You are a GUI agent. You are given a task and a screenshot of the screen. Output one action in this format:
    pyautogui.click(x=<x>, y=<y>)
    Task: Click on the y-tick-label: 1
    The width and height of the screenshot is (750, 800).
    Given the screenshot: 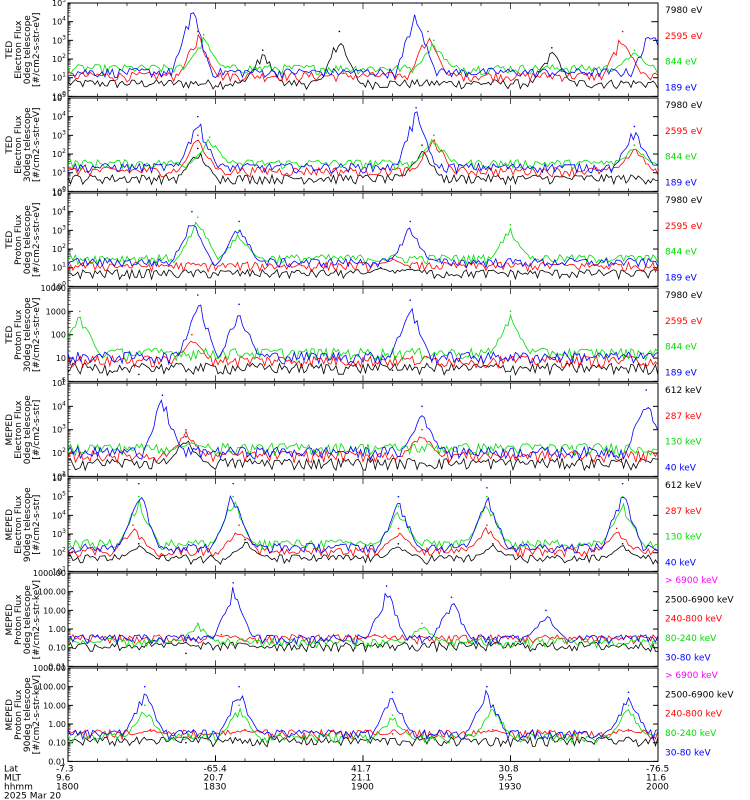 What is the action you would take?
    pyautogui.click(x=63, y=381)
    